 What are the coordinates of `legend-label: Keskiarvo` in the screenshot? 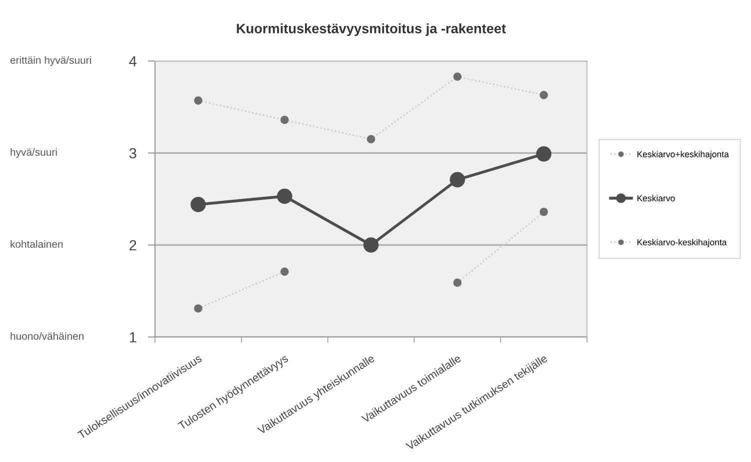 It's located at (656, 198).